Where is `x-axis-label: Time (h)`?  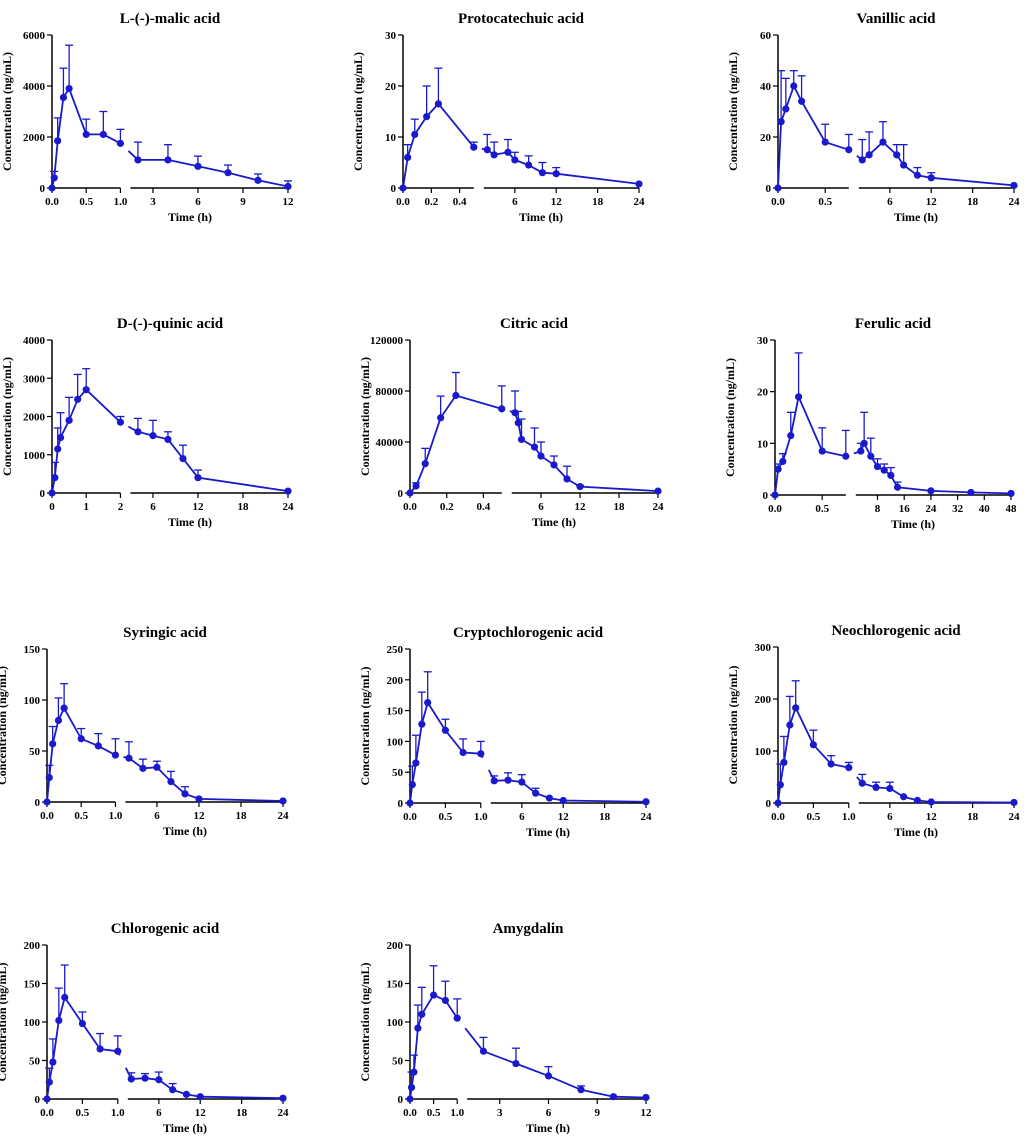 x-axis-label: Time (h) is located at coordinates (185, 831).